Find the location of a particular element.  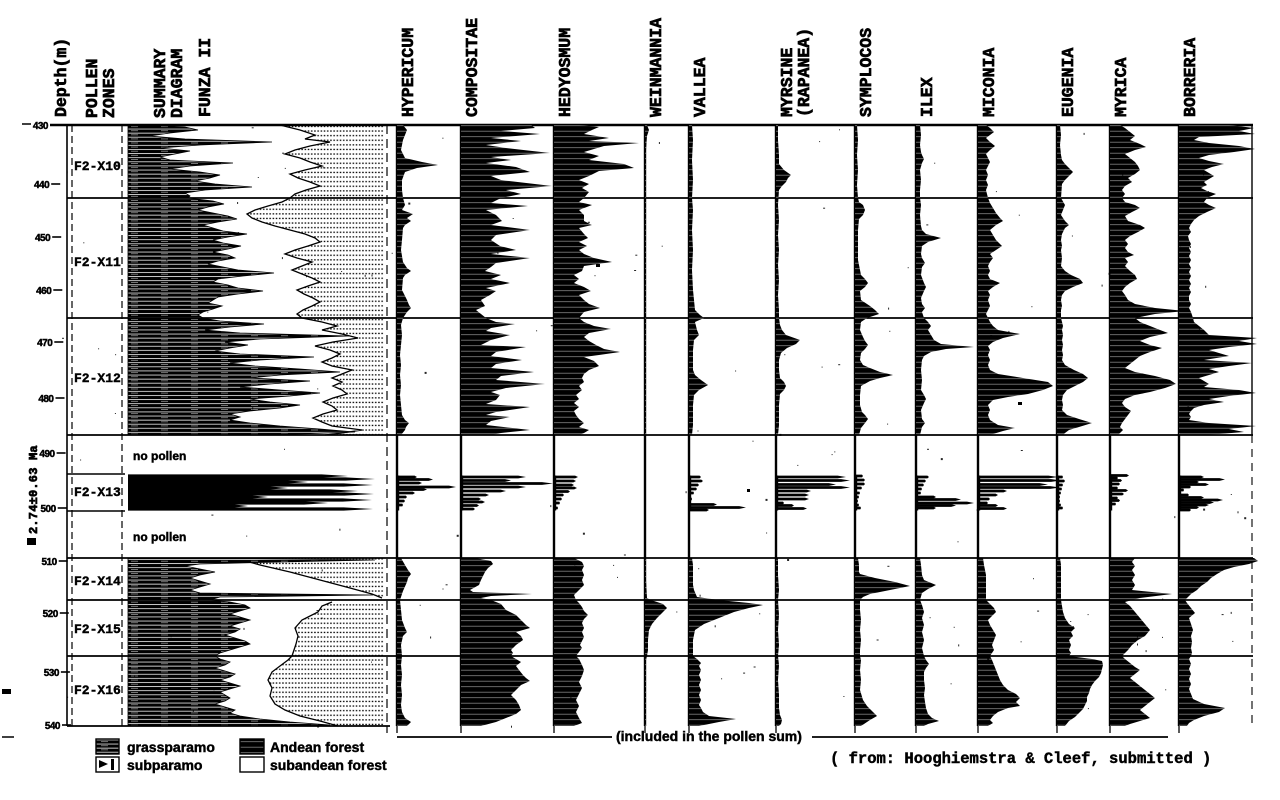

svg-text: F2-X11 is located at coordinates (97, 262).